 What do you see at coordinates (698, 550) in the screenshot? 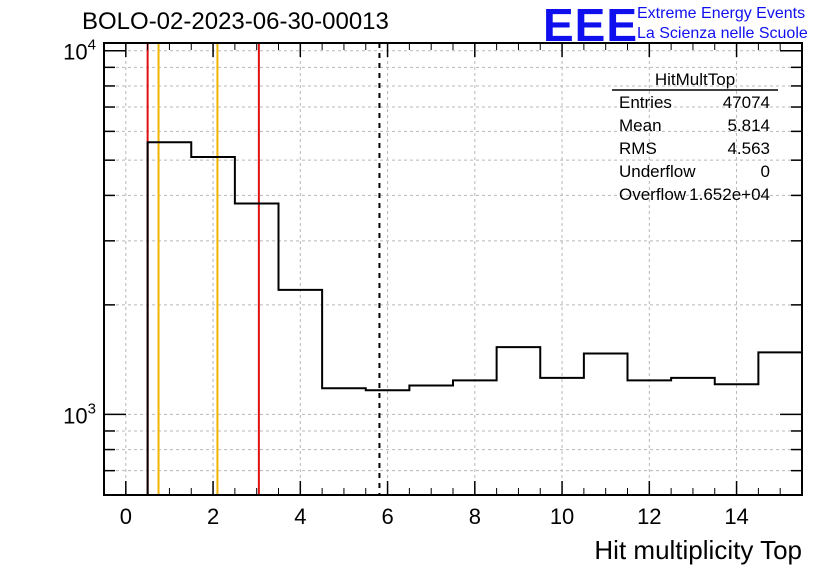
I see `x-axis-title: Hit multiplicity Top` at bounding box center [698, 550].